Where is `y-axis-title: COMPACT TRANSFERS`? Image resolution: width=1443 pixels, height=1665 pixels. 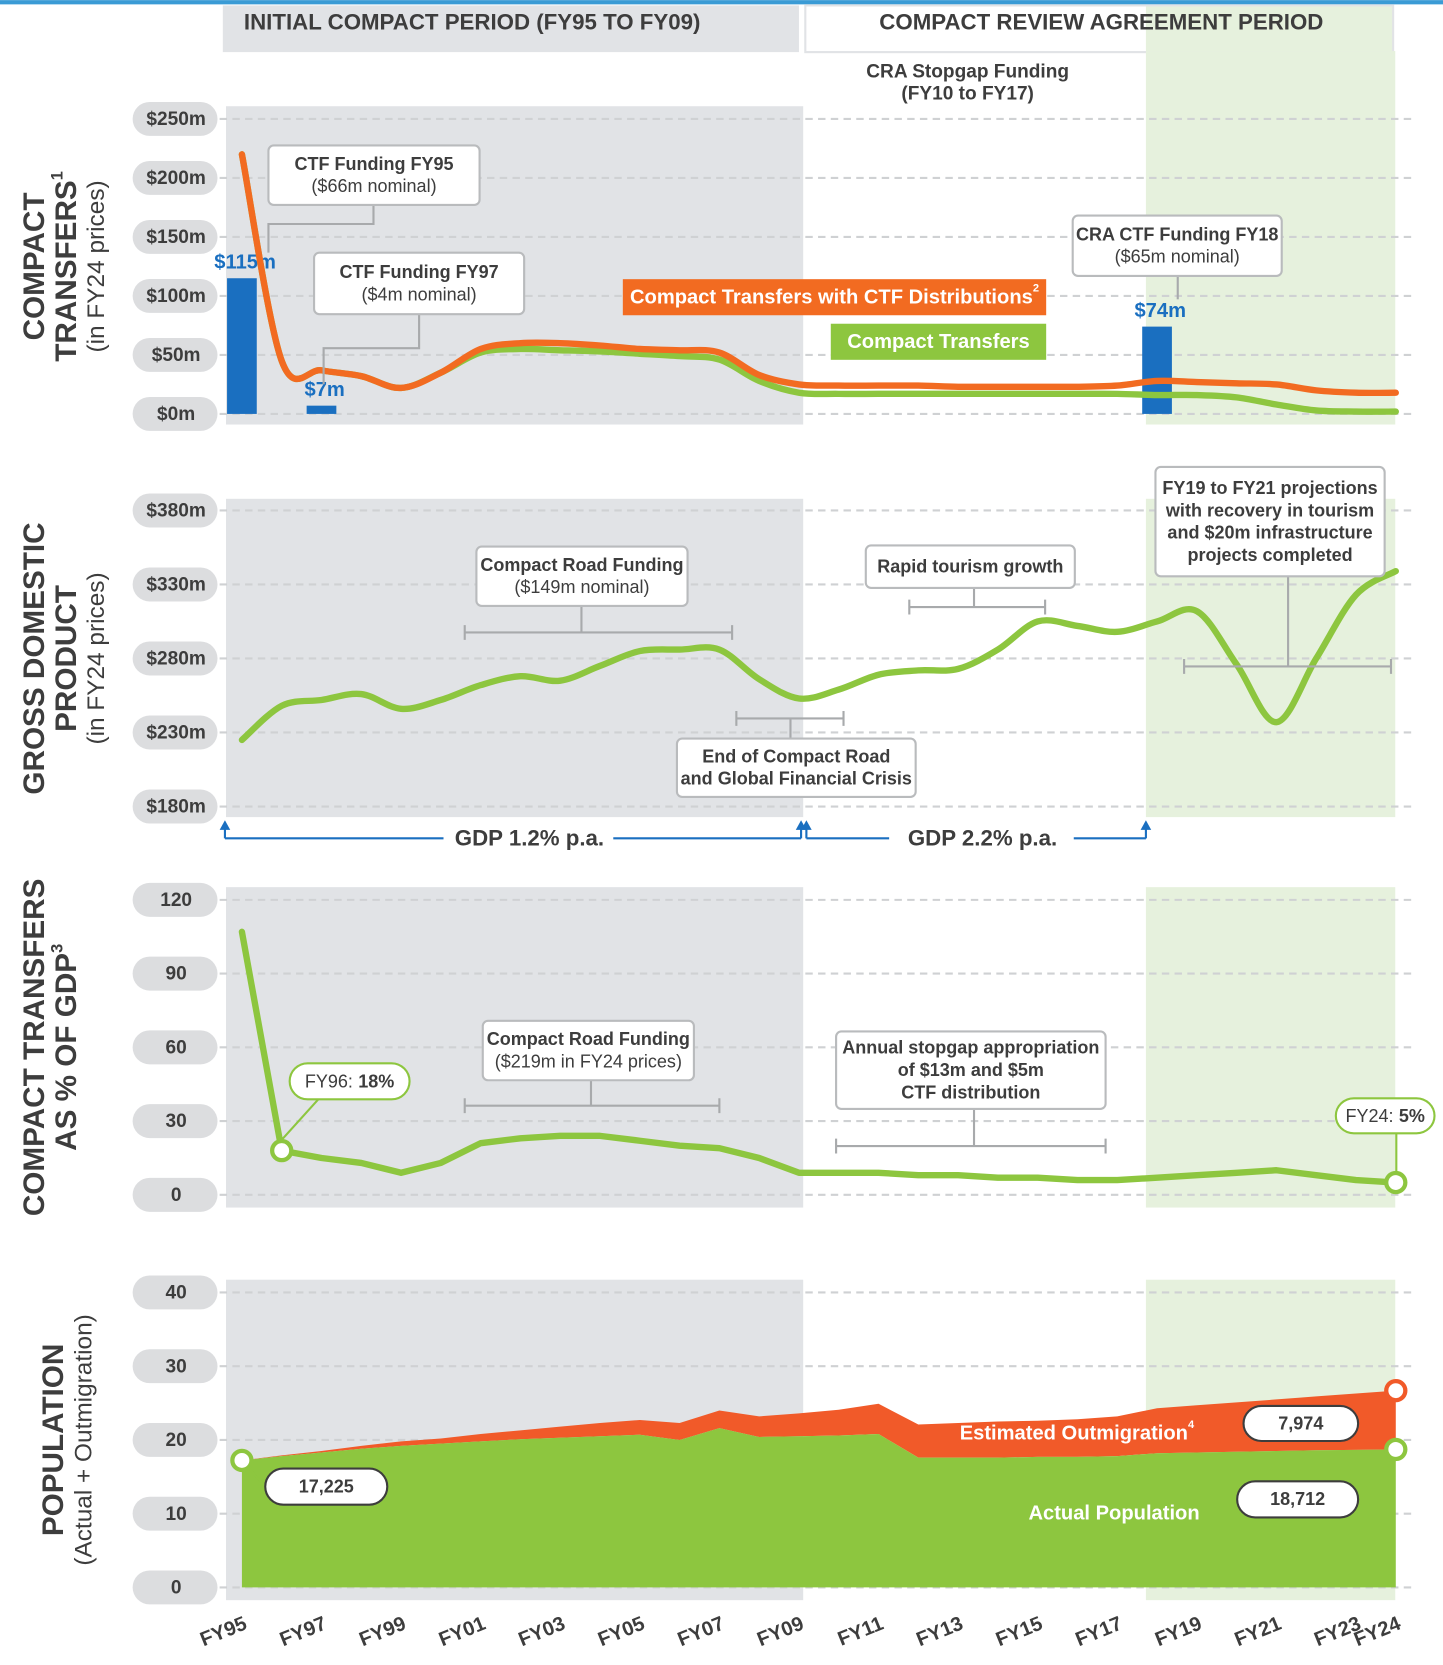
y-axis-title: COMPACT TRANSFERS is located at coordinates (34, 1048).